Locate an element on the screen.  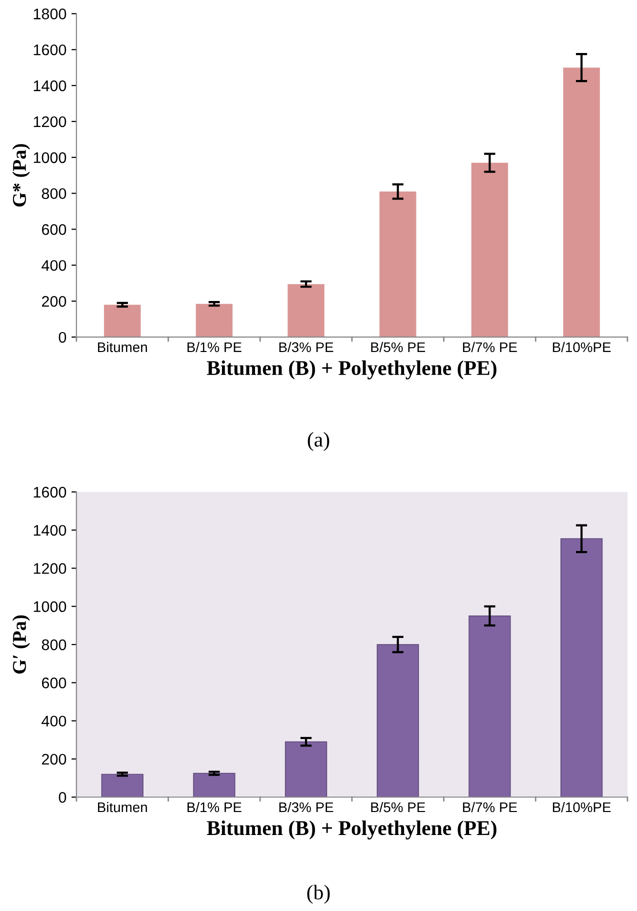
text: (b) is located at coordinates (318, 894).